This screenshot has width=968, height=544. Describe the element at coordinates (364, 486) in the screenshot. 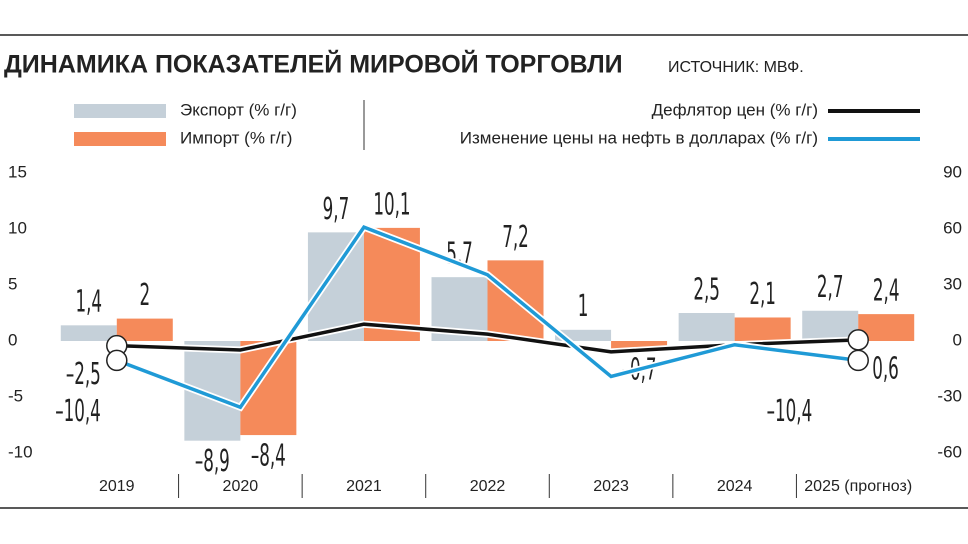

I see `x-tick-label: 2021` at that location.